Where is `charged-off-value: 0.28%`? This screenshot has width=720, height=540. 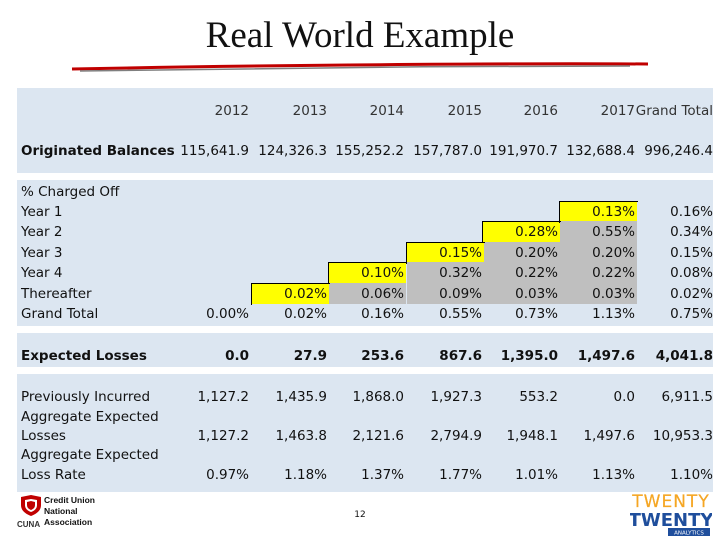
charged-off-value: 0.28% is located at coordinates (536, 232).